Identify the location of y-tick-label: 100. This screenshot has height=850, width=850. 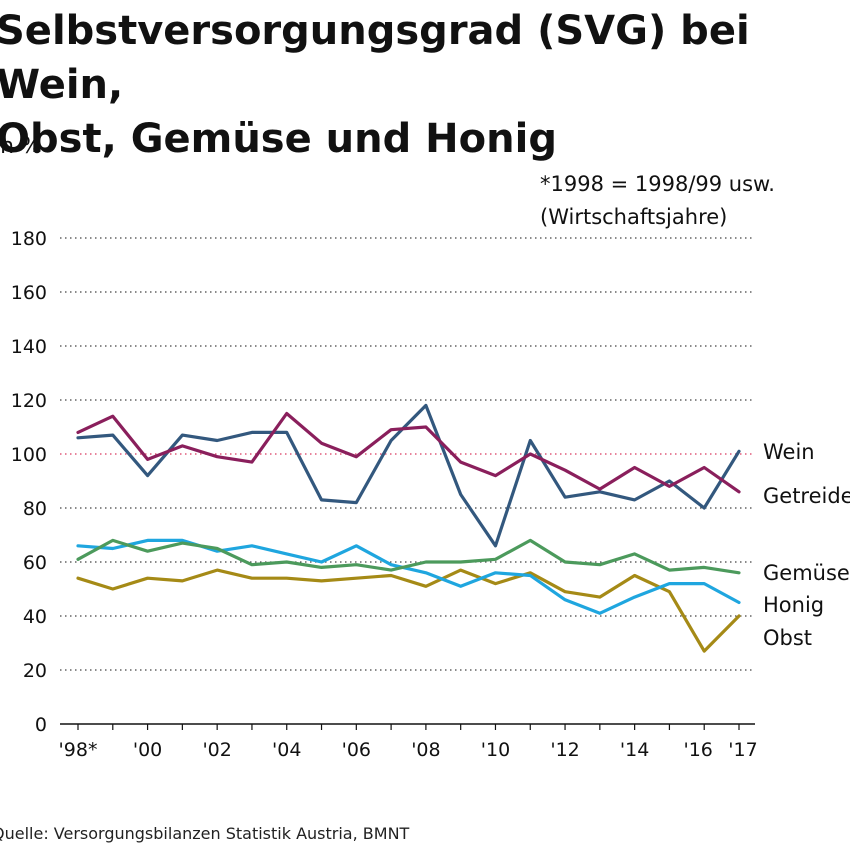
(29, 455).